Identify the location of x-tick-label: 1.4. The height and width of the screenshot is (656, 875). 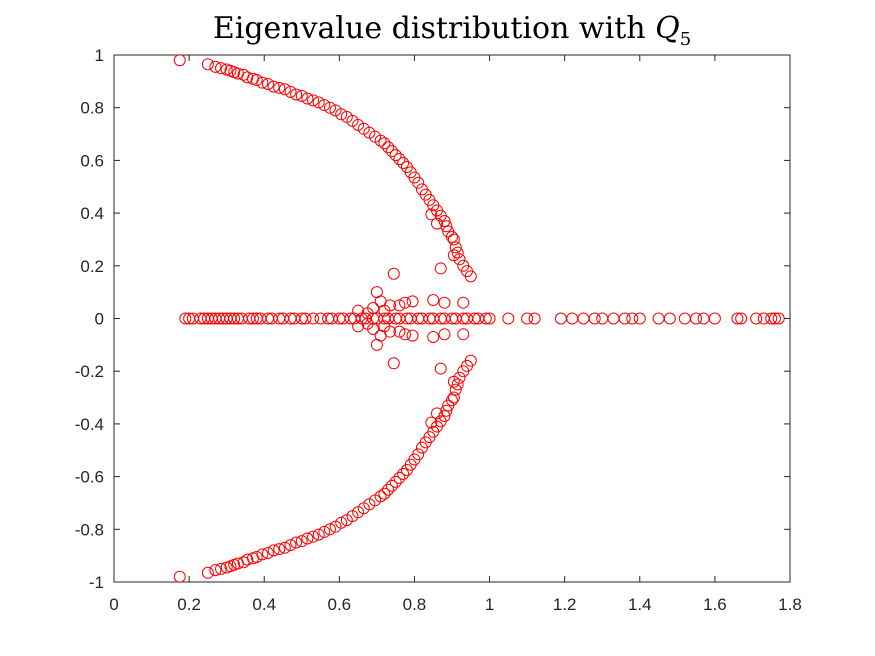
(640, 604).